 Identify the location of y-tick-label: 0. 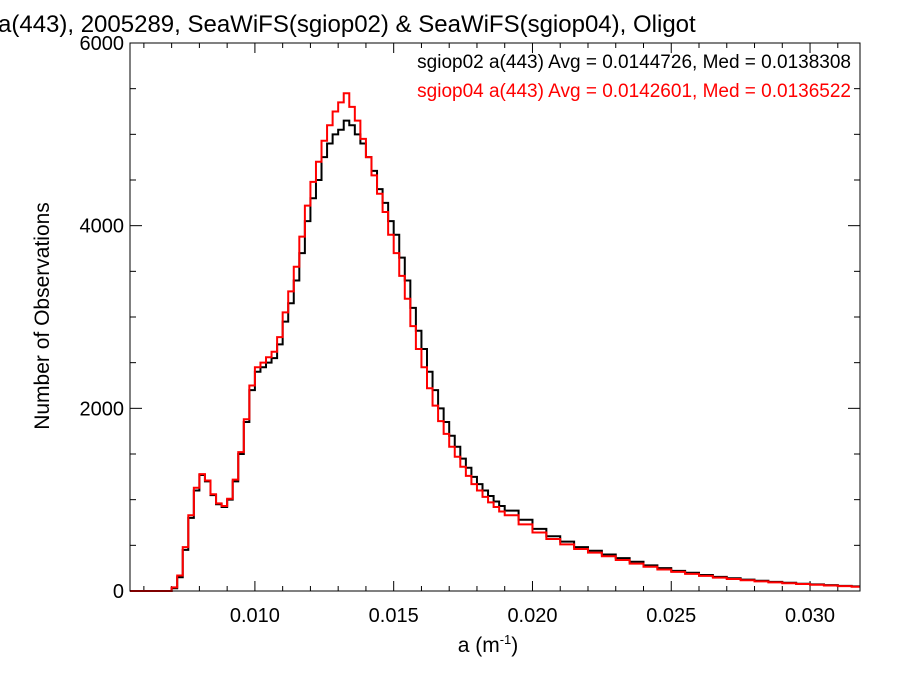
(118, 592).